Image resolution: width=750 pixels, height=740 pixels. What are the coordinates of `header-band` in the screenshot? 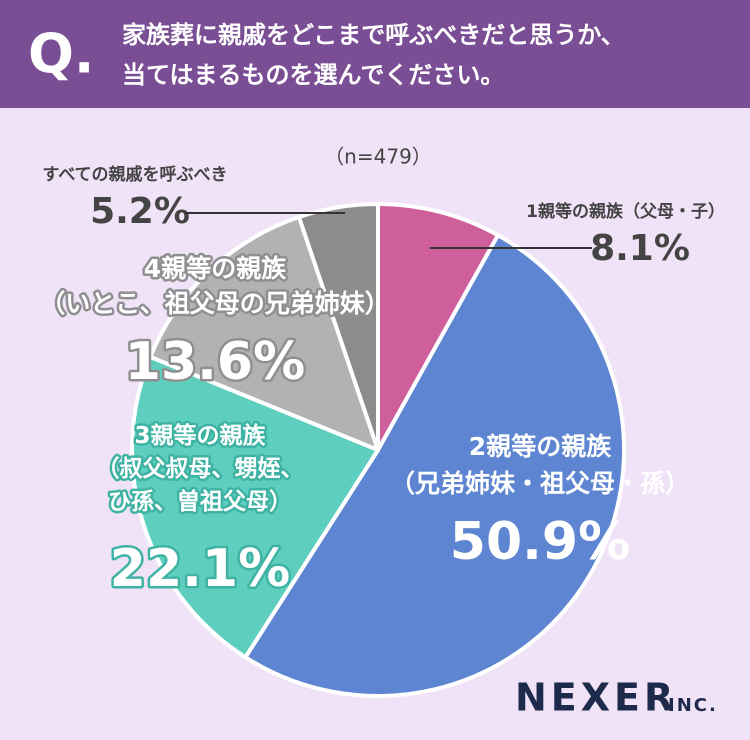 It's located at (375, 54).